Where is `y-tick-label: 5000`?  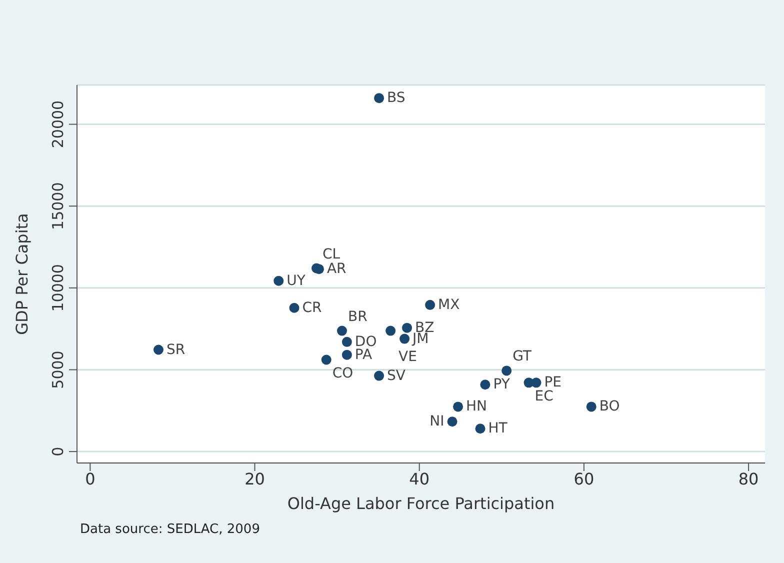 y-tick-label: 5000 is located at coordinates (58, 369).